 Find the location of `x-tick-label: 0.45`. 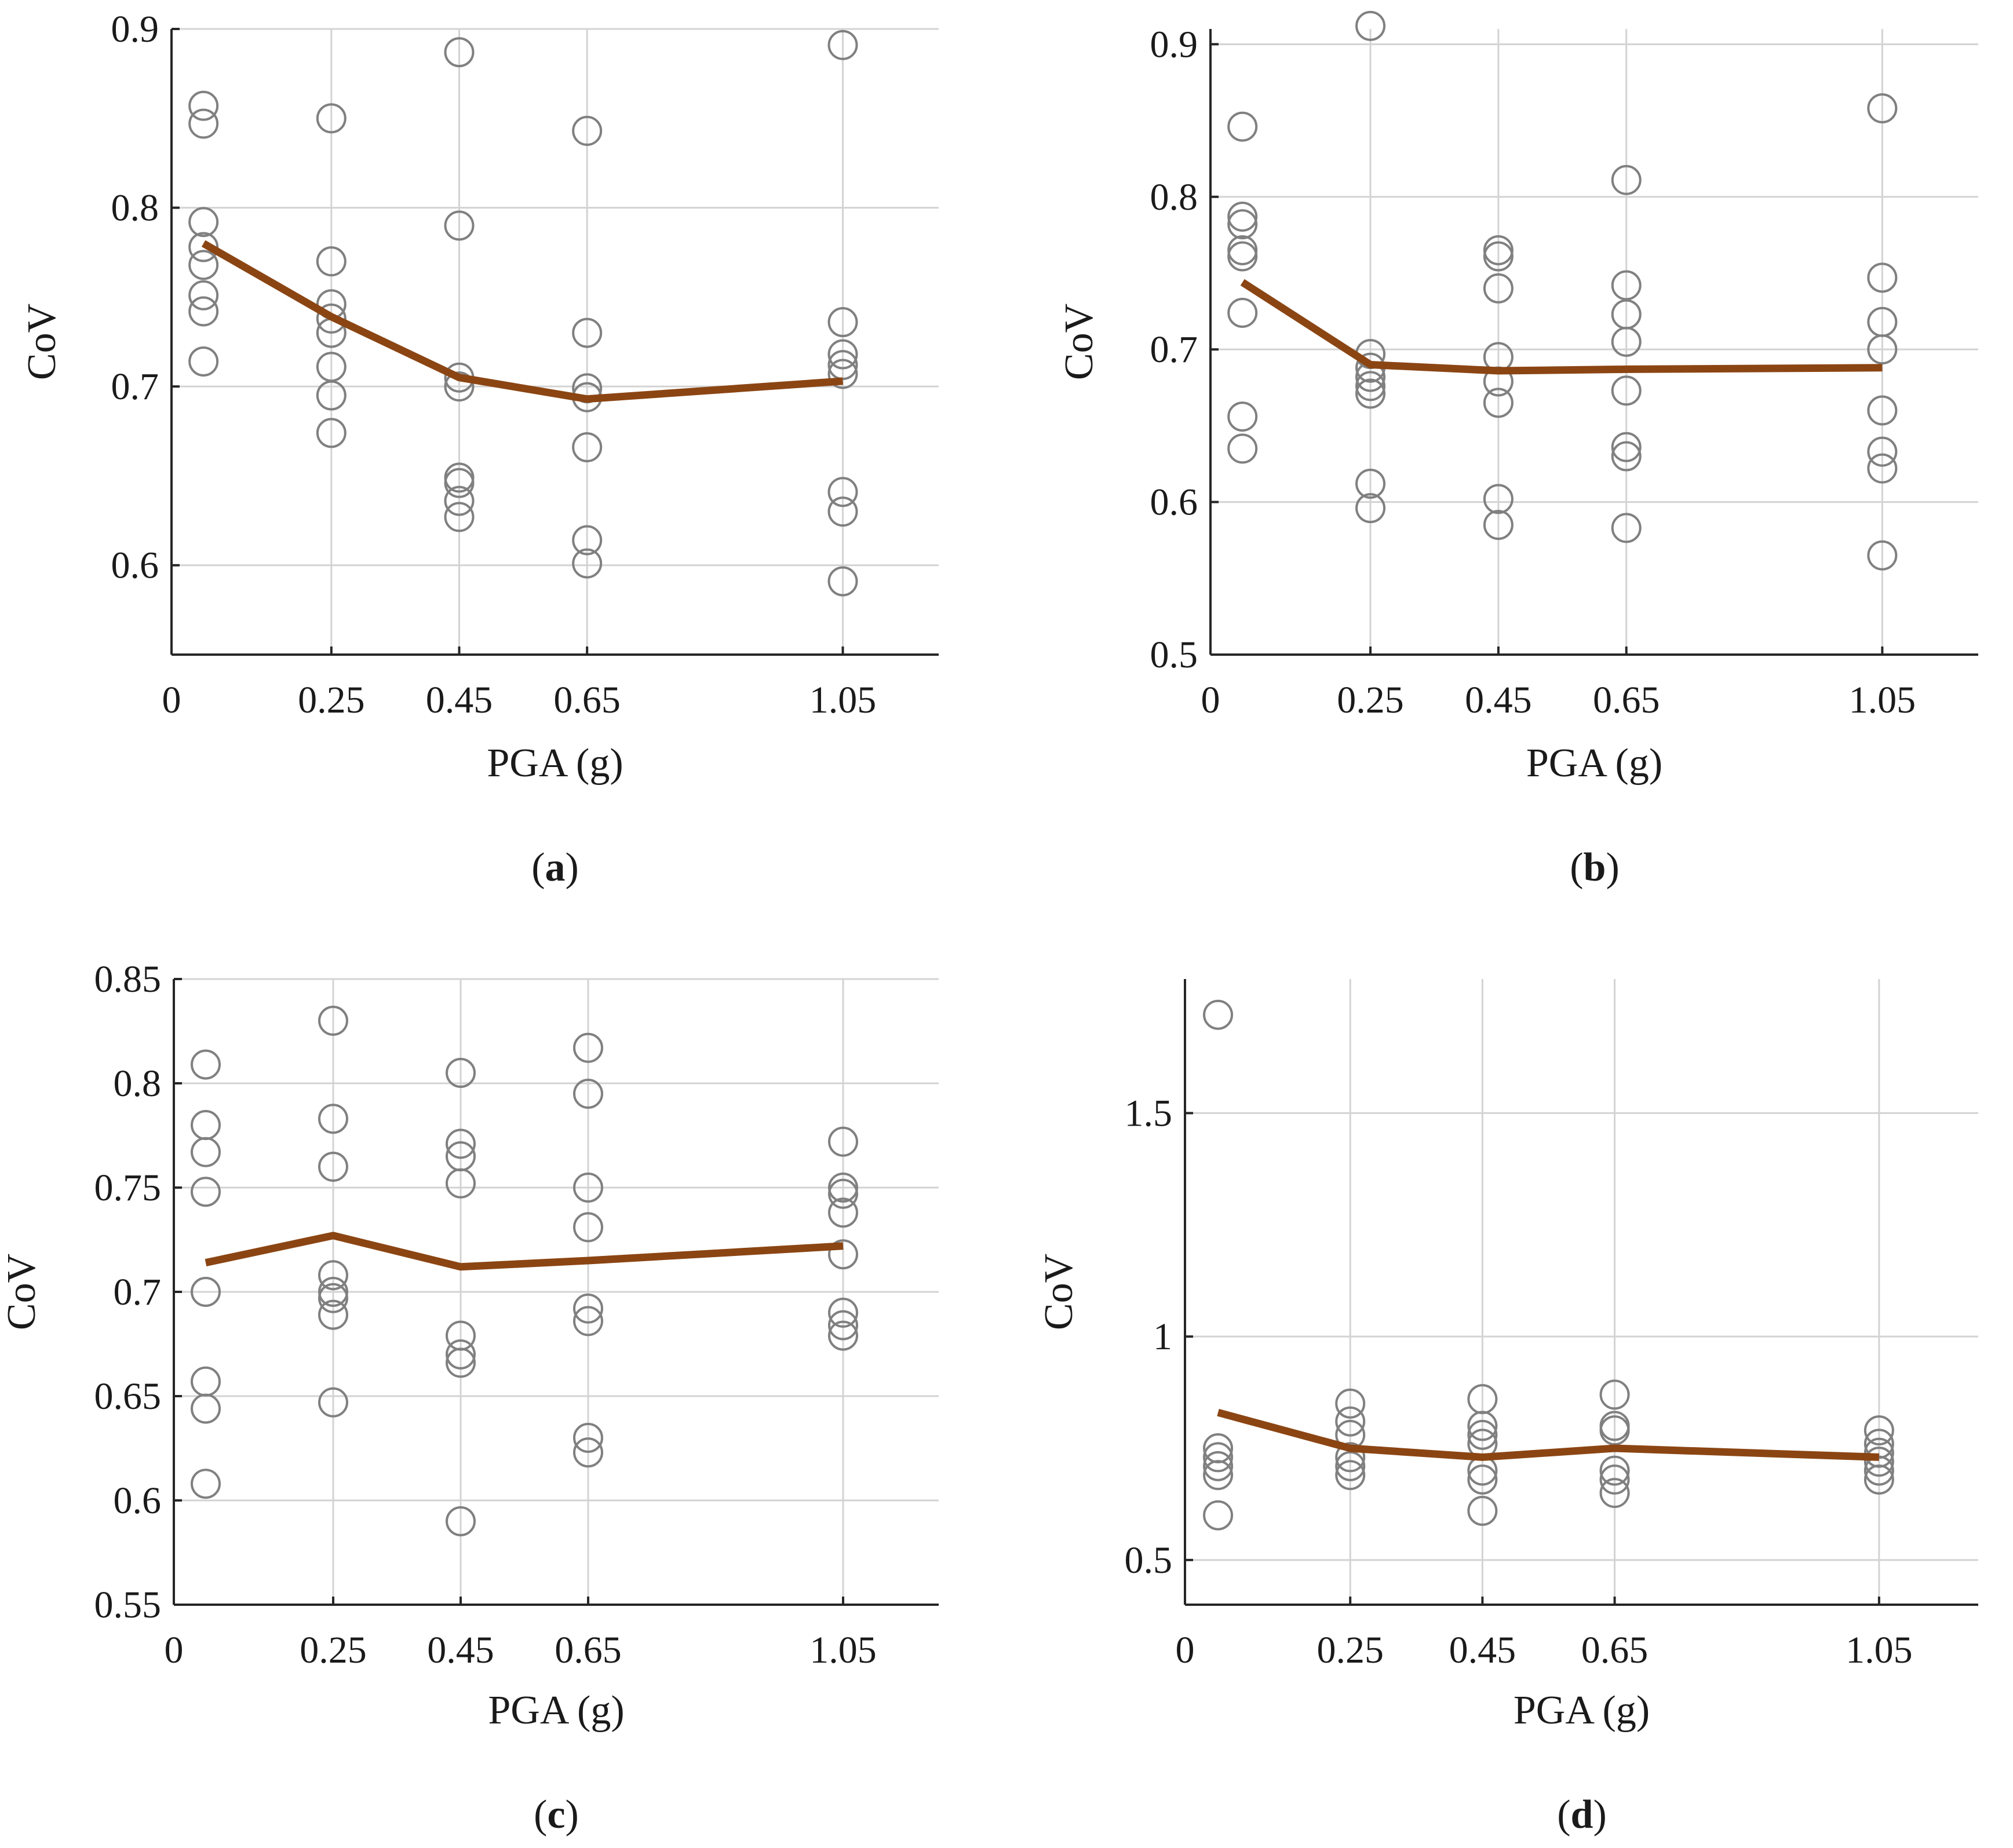

x-tick-label: 0.45 is located at coordinates (1482, 1650).